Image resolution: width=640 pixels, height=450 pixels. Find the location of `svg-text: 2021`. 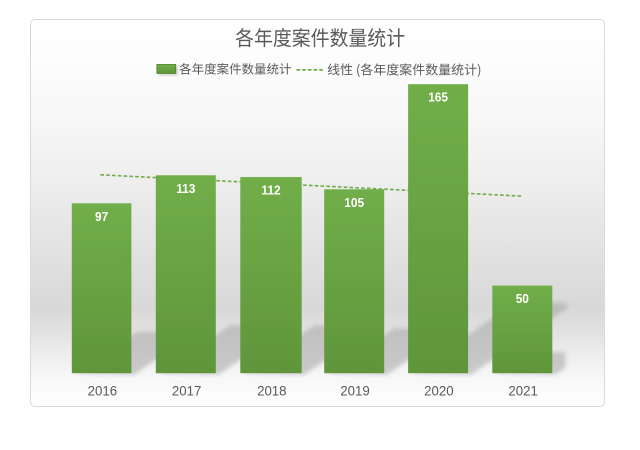

svg-text: 2021 is located at coordinates (522, 390).